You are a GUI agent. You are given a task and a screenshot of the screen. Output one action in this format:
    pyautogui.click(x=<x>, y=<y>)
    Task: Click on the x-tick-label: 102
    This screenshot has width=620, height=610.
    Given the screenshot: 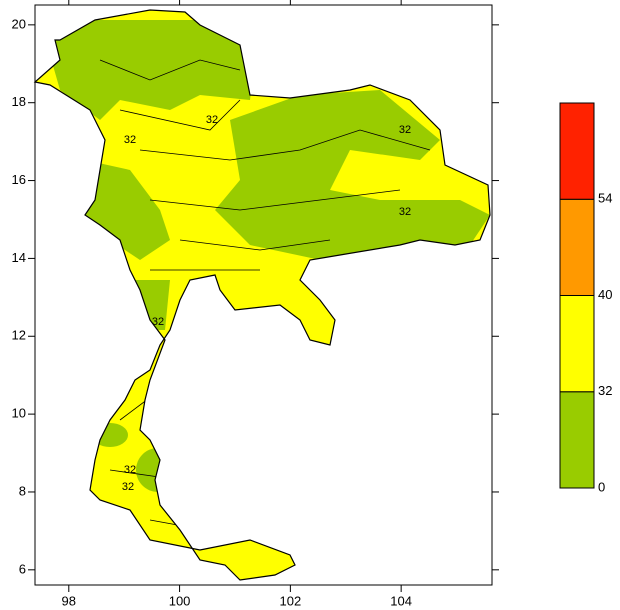 What is the action you would take?
    pyautogui.click(x=291, y=600)
    